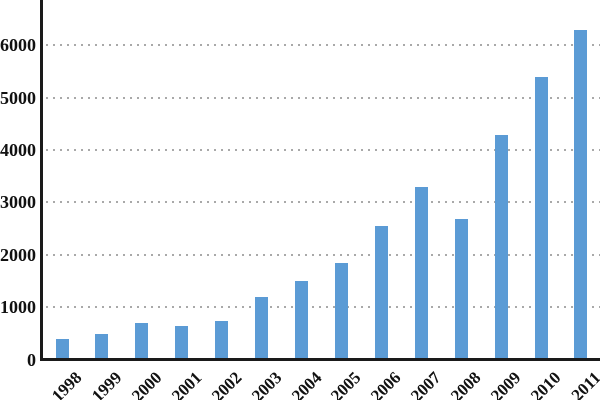 The image size is (600, 400). I want to click on bar-2011, so click(581, 194).